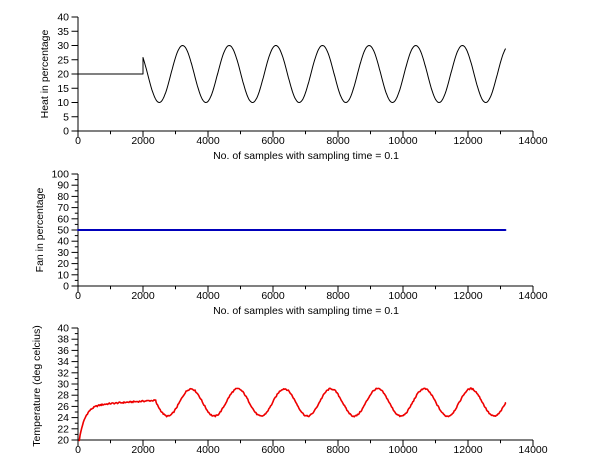 The image size is (610, 460). Describe the element at coordinates (63, 242) in the screenshot. I see `fan-y-tick-label: 40` at that location.